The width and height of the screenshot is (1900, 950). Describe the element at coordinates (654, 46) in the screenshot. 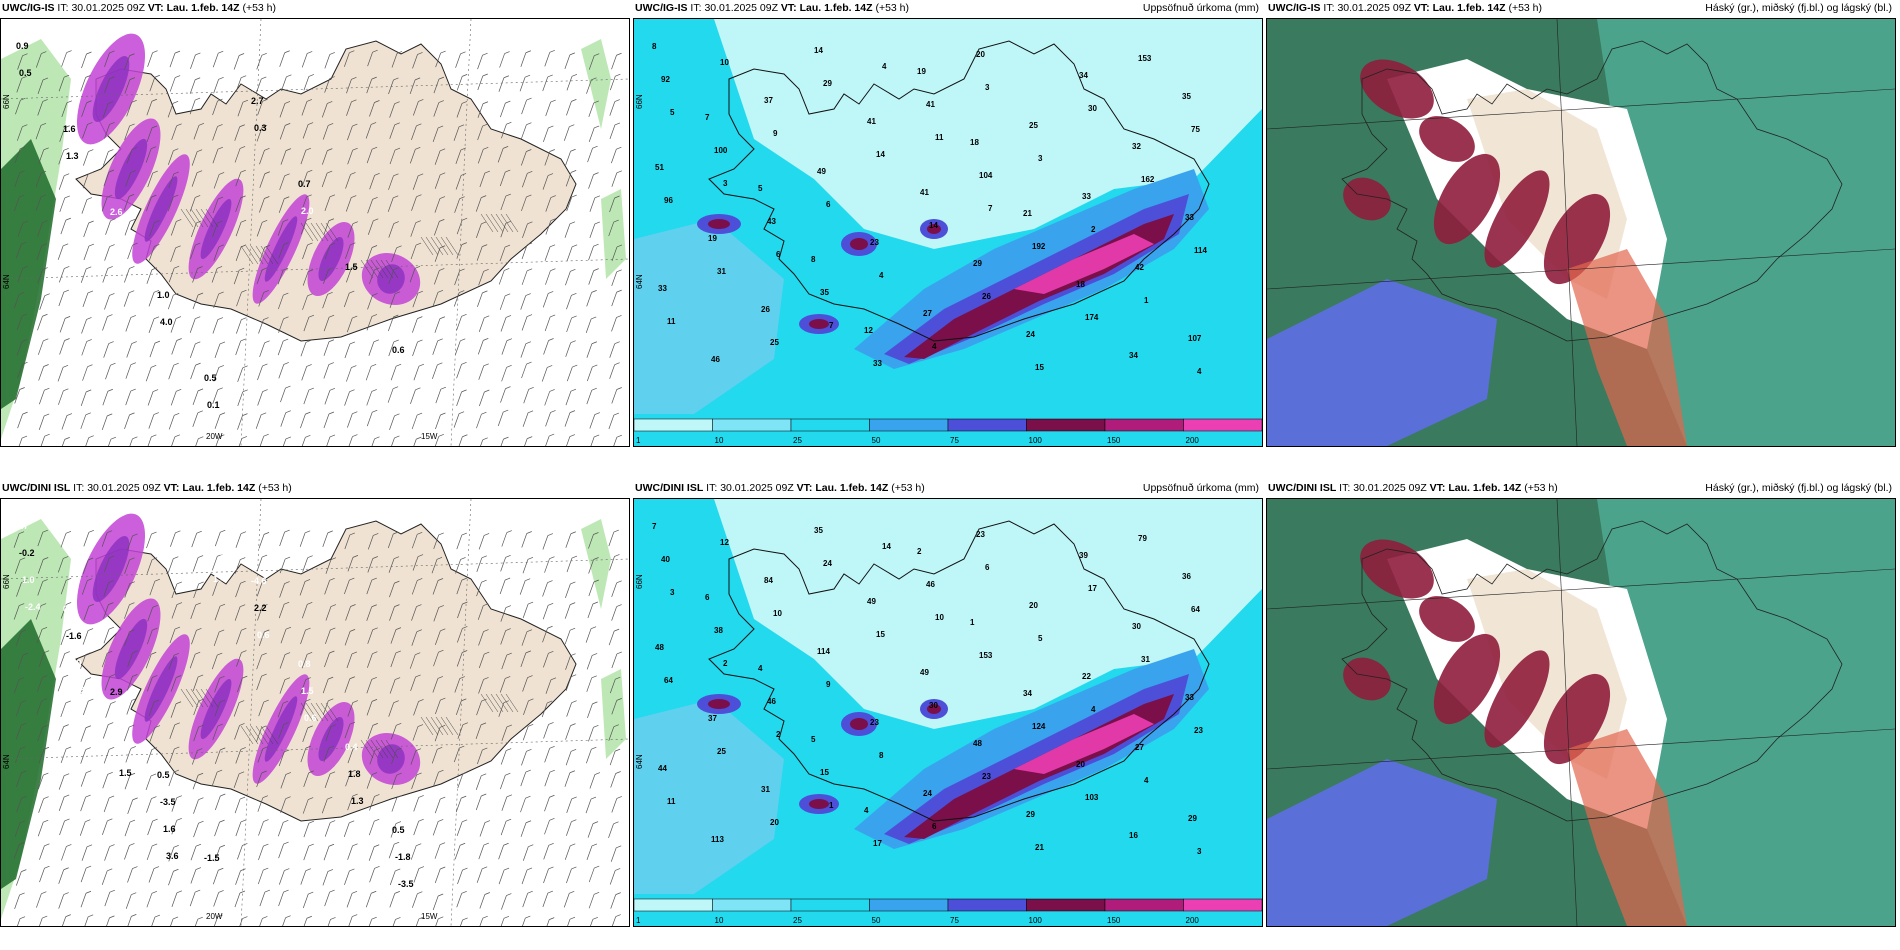

I see `precip-amount-label: 8` at that location.